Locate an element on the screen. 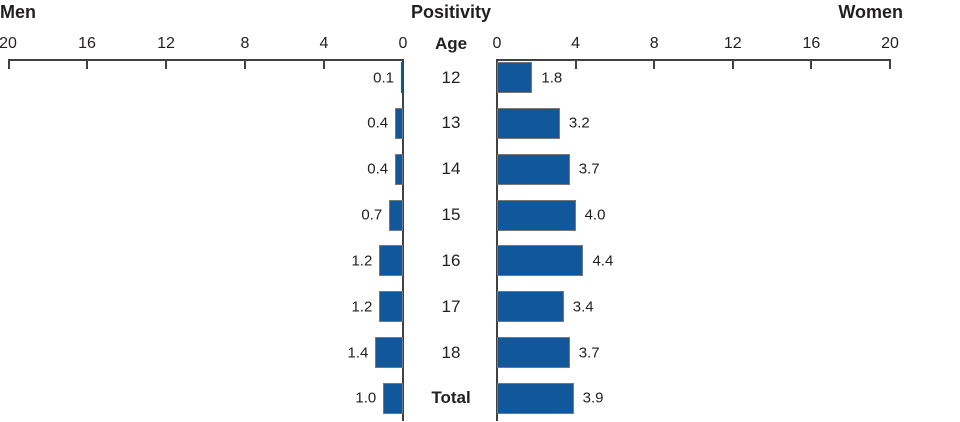 This screenshot has width=960, height=422. age-label: 13 is located at coordinates (451, 123).